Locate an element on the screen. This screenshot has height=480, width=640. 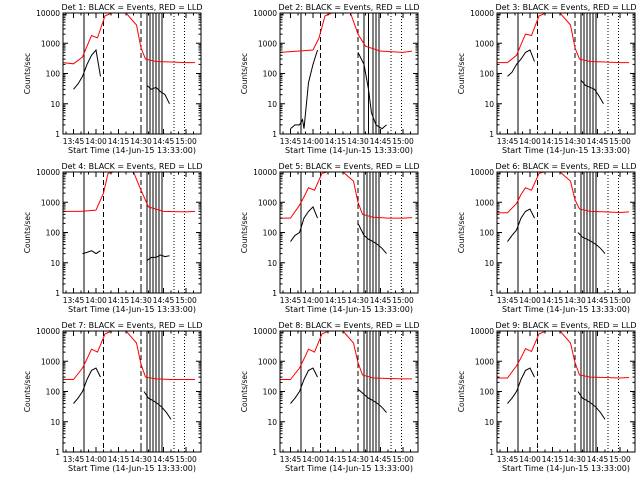
panel-title: Det 6: BLACK = Events, RED = LLD is located at coordinates (566, 166).